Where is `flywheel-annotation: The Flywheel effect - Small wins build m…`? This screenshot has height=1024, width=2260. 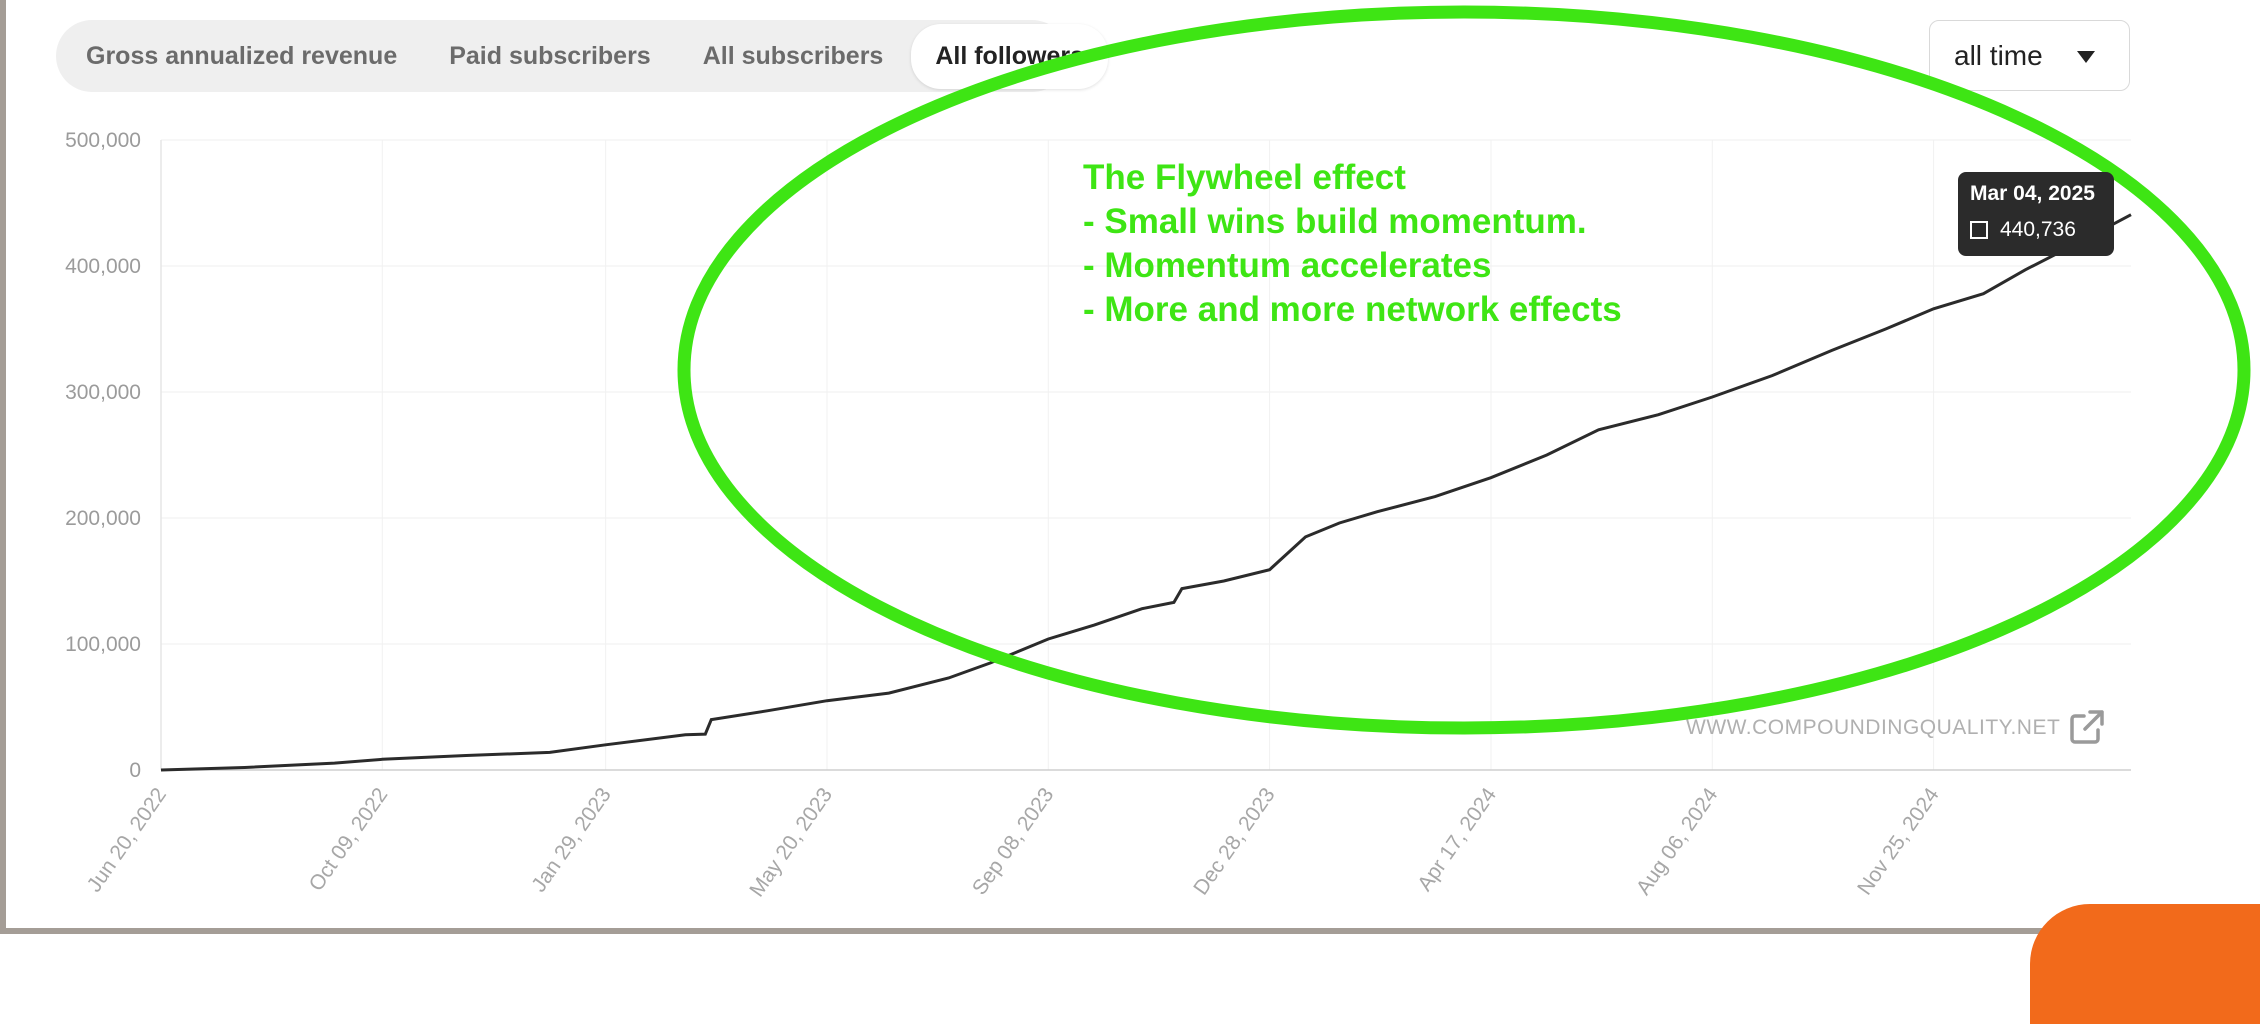
flywheel-annotation: The Flywheel effect - Small wins build m… is located at coordinates (1352, 244).